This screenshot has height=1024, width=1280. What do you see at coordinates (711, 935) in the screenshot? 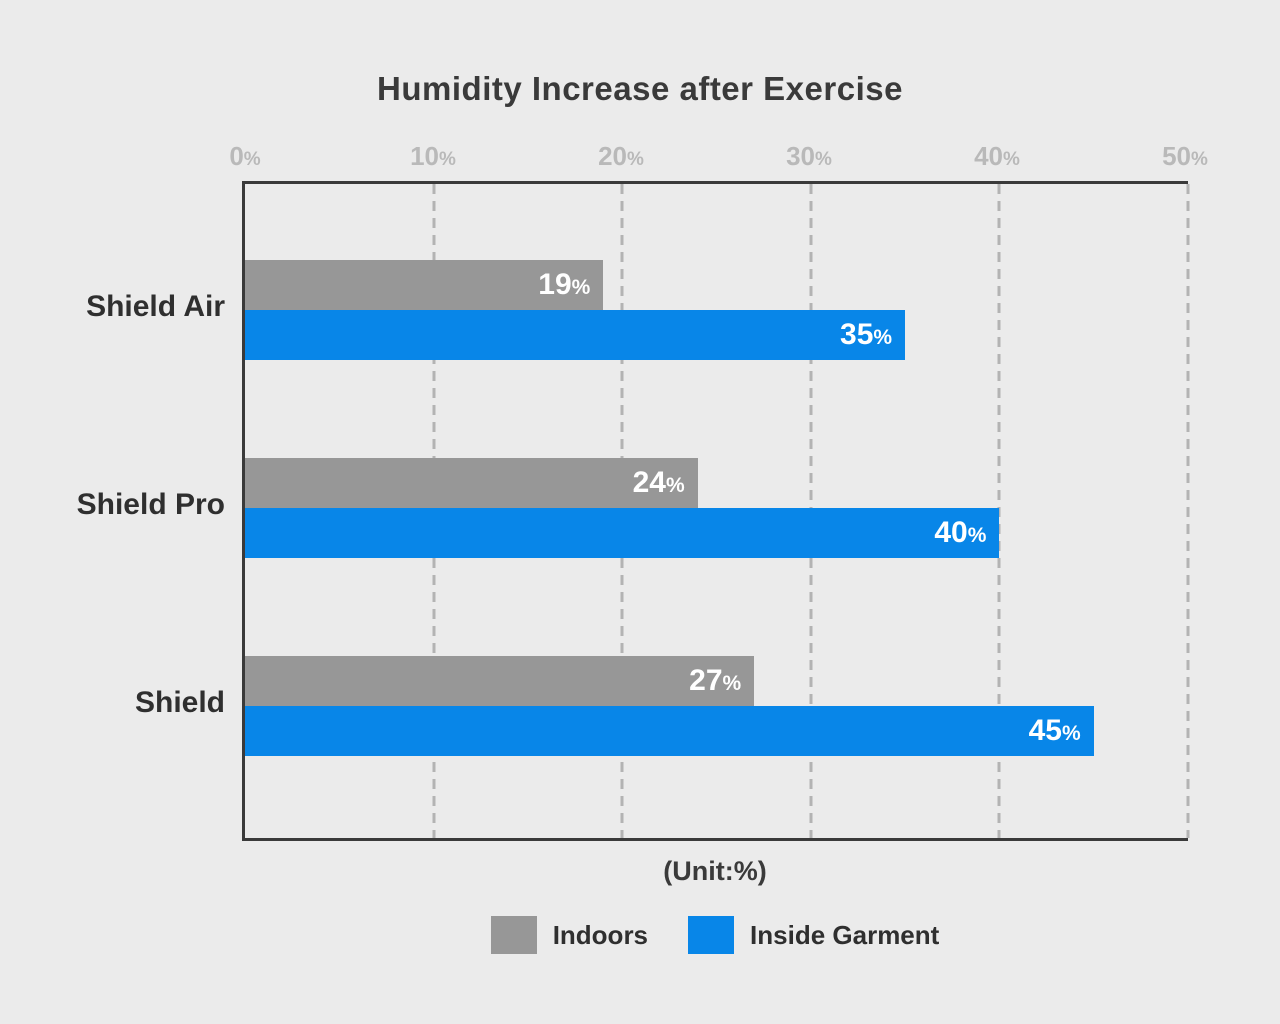
I see `legend-swatch-inside-garment` at bounding box center [711, 935].